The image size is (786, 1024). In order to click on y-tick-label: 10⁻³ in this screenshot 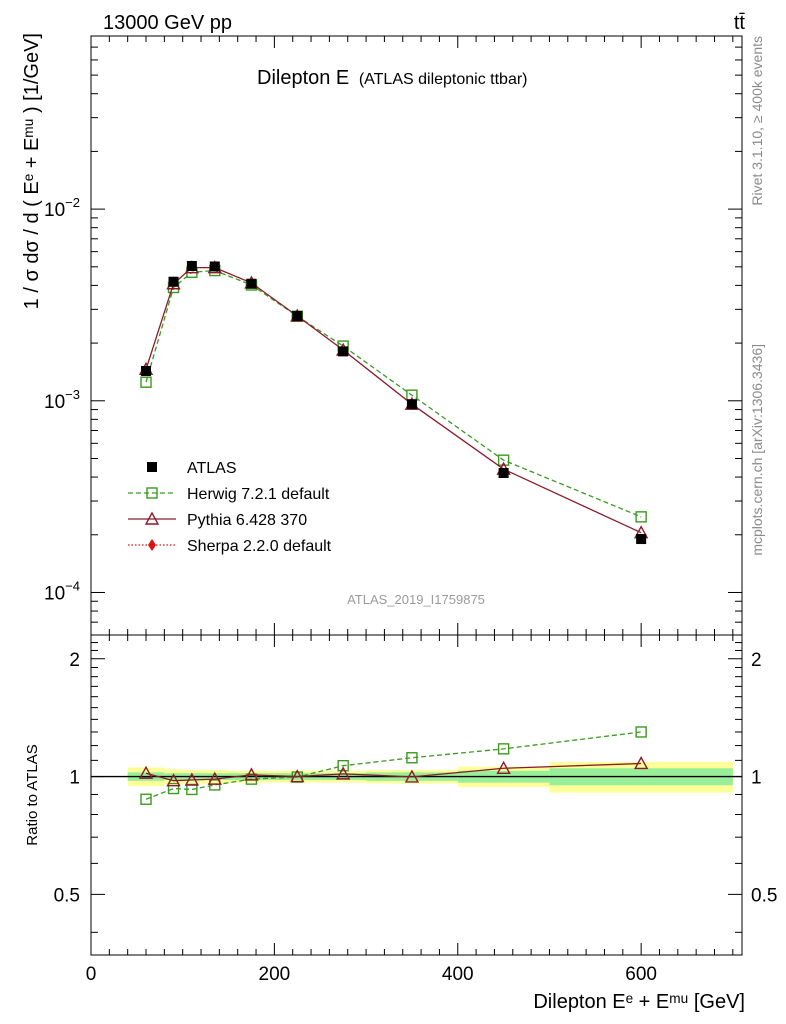, I will do `click(62, 400)`.